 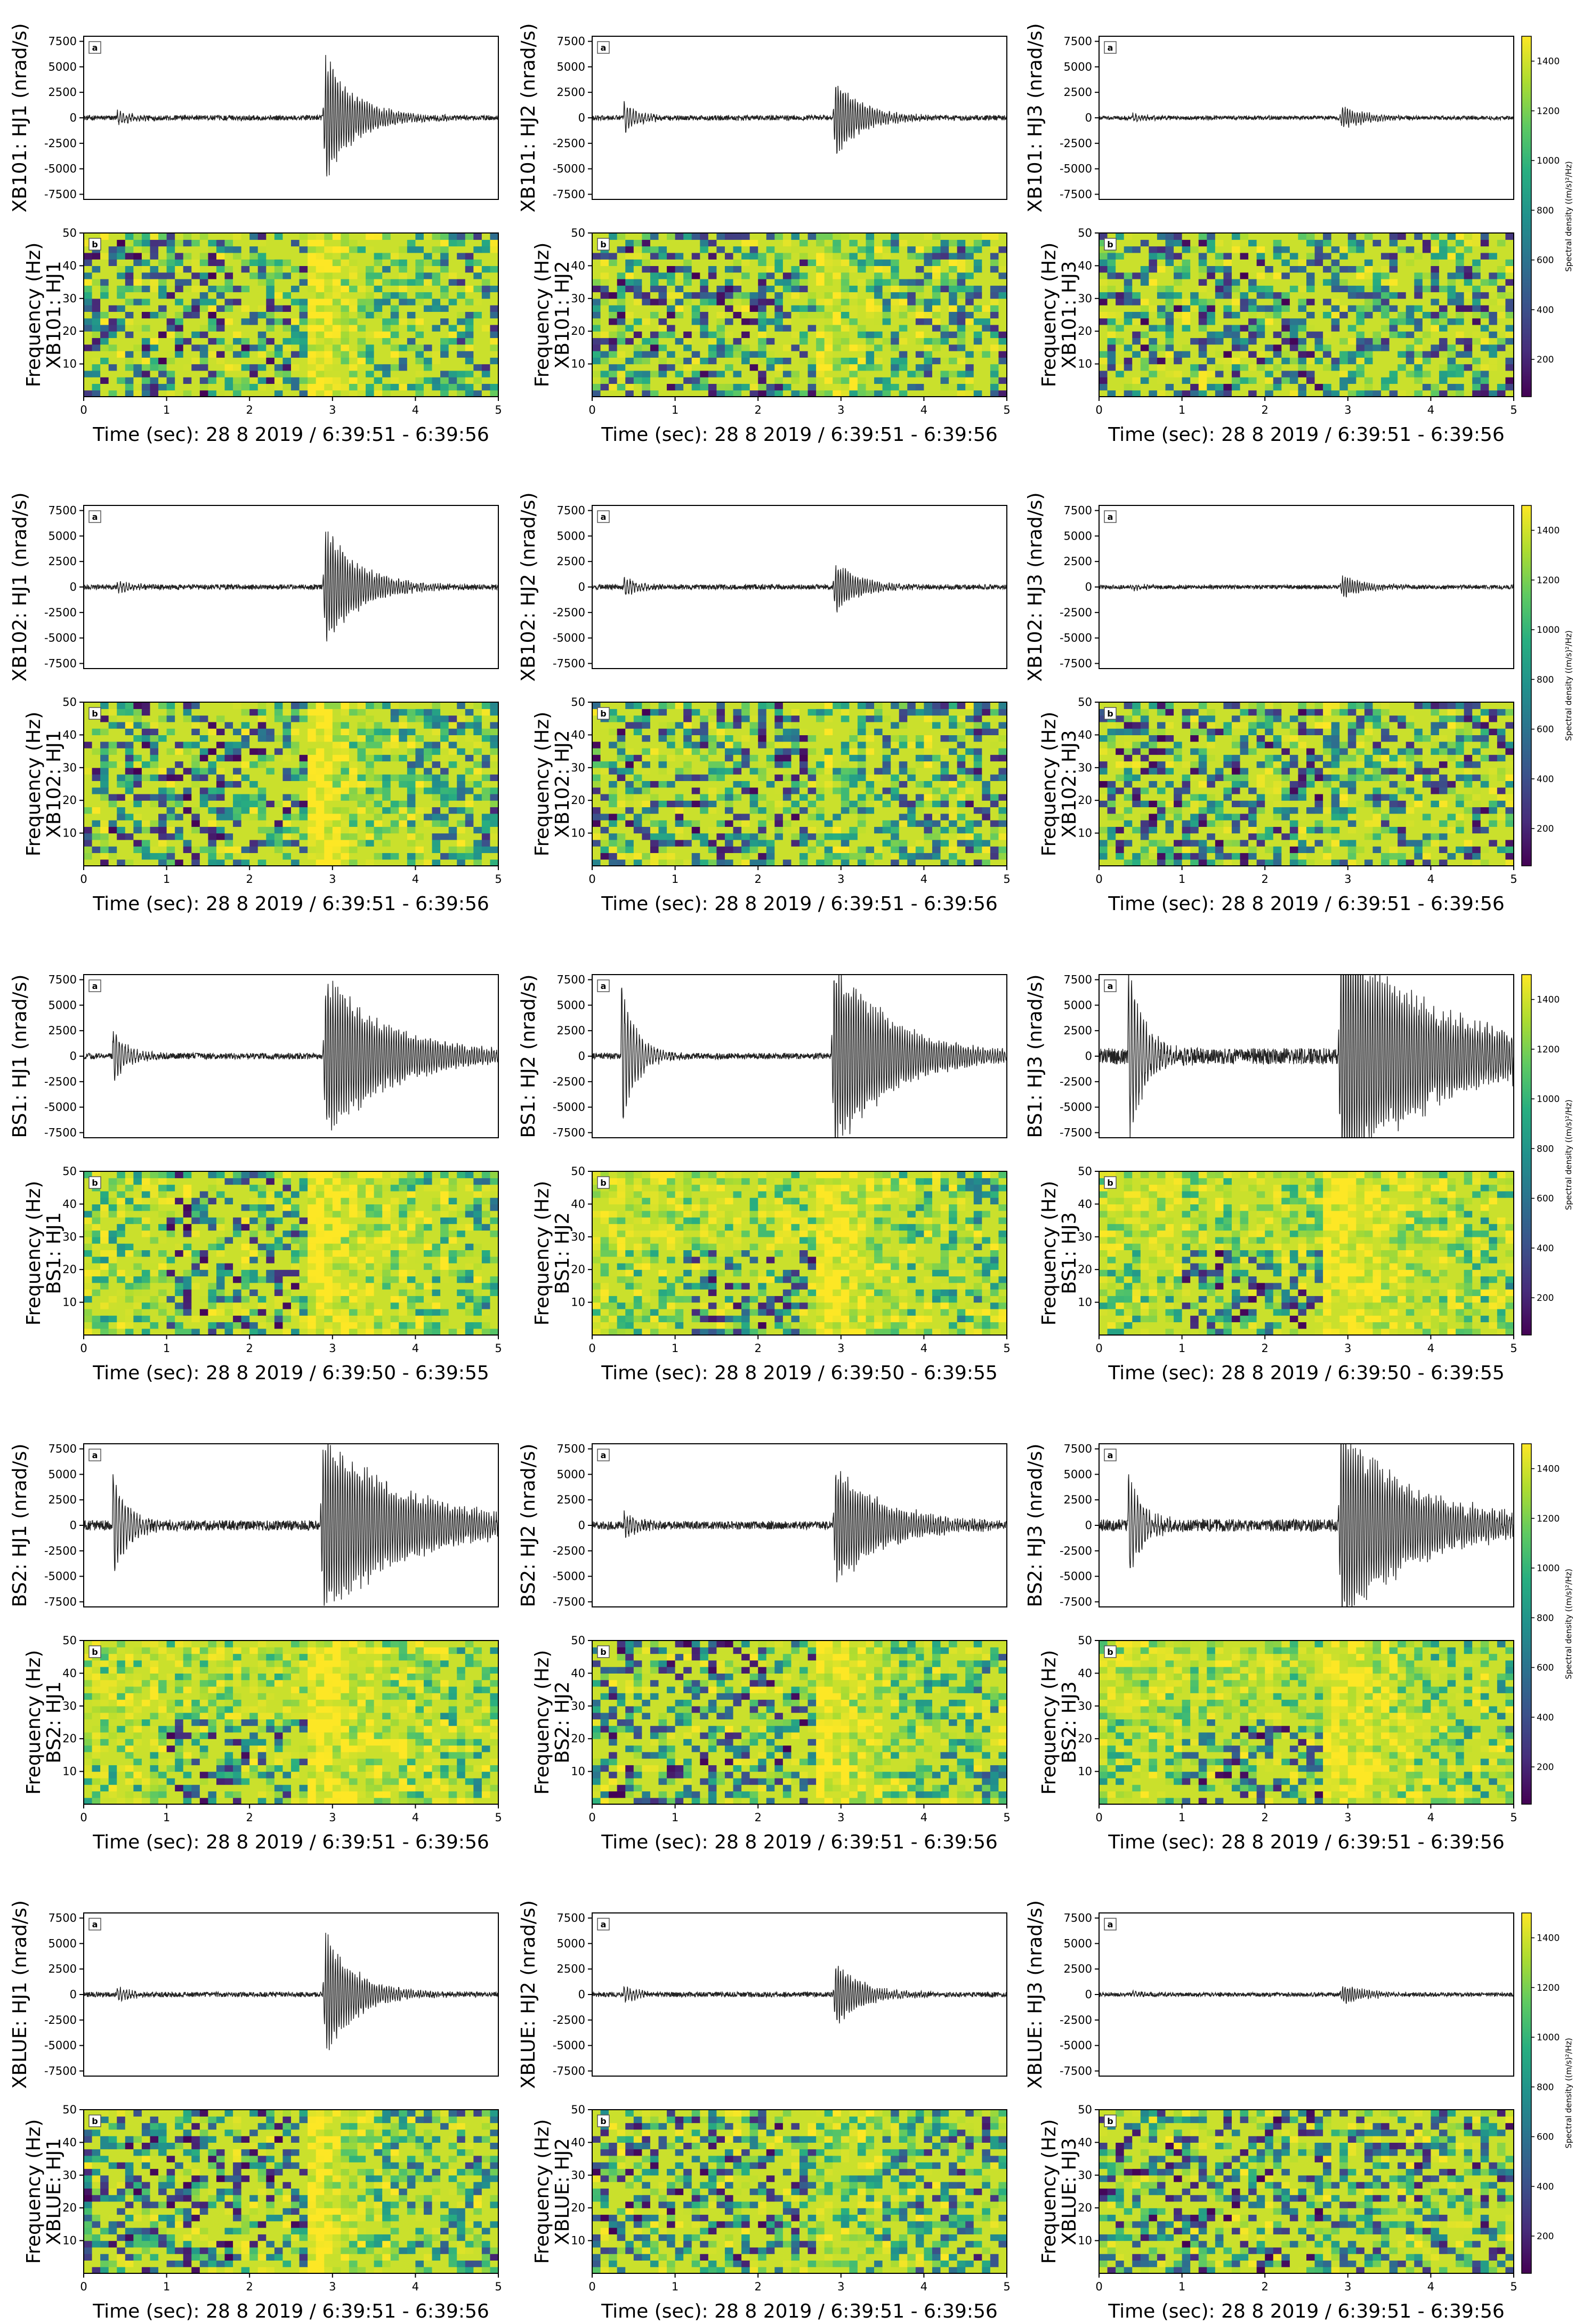 What do you see at coordinates (563, 1253) in the screenshot?
I see `spectrogram-ylabel-line2: BS1: HJ2` at bounding box center [563, 1253].